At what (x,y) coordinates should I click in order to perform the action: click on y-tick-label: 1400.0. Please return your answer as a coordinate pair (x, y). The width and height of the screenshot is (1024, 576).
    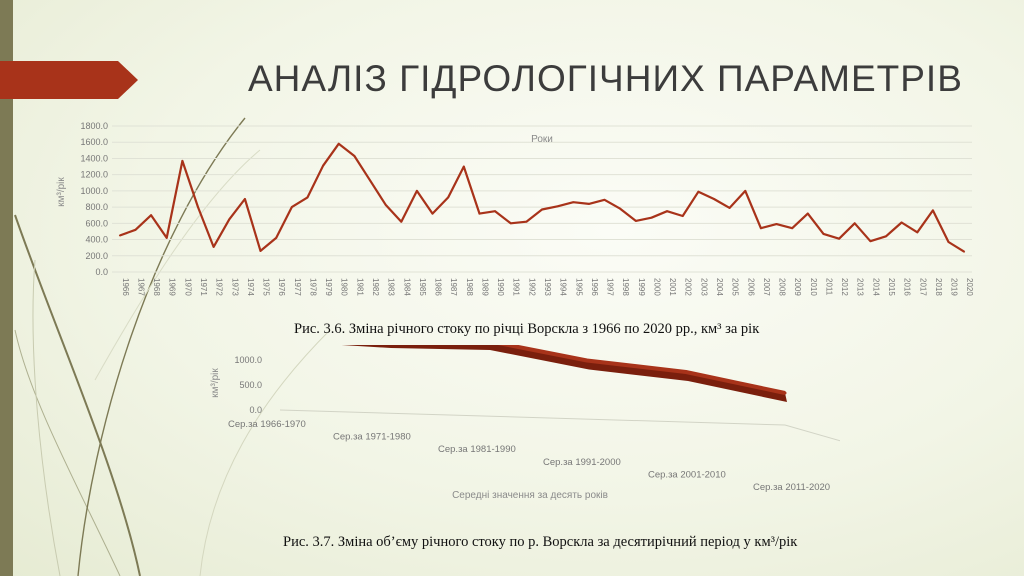
    Looking at the image, I should click on (94, 158).